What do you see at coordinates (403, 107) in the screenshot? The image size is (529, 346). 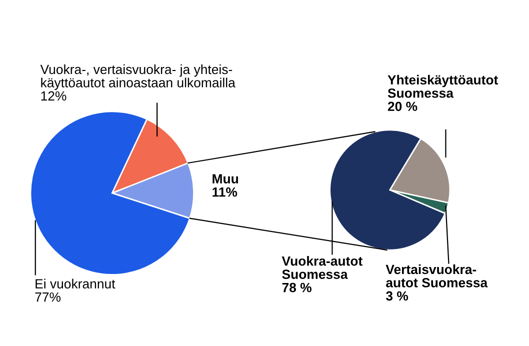 I see `data-label: 20 %` at bounding box center [403, 107].